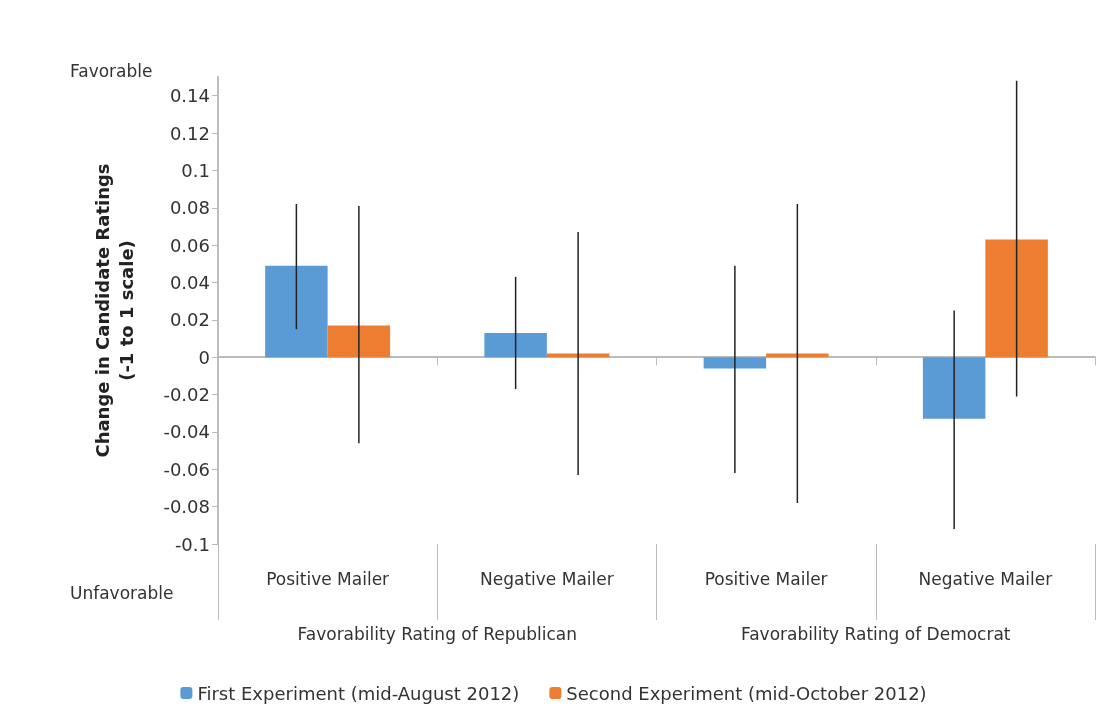 Image resolution: width=1107 pixels, height=725 pixels. Describe the element at coordinates (186, 507) in the screenshot. I see `y-tick-label: -0.08` at that location.